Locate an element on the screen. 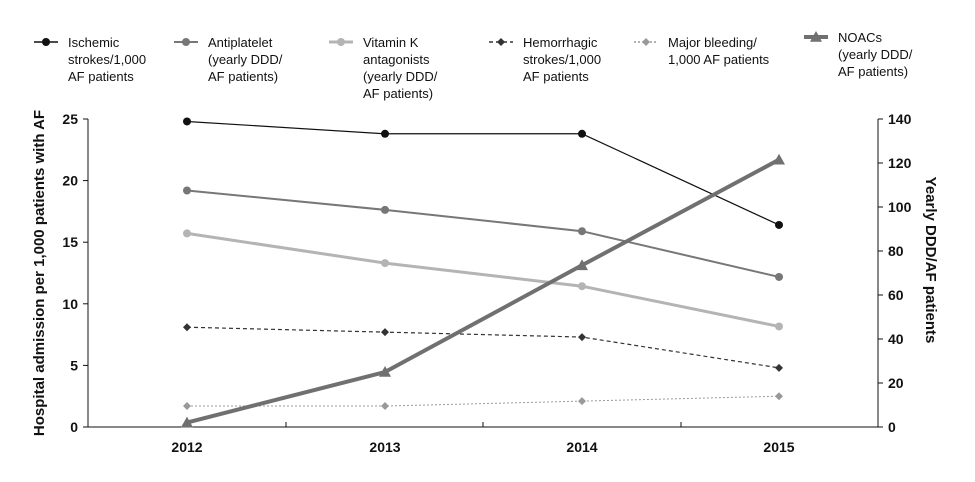 This screenshot has height=482, width=975. legend-label-line: Vitamin K is located at coordinates (391, 42).